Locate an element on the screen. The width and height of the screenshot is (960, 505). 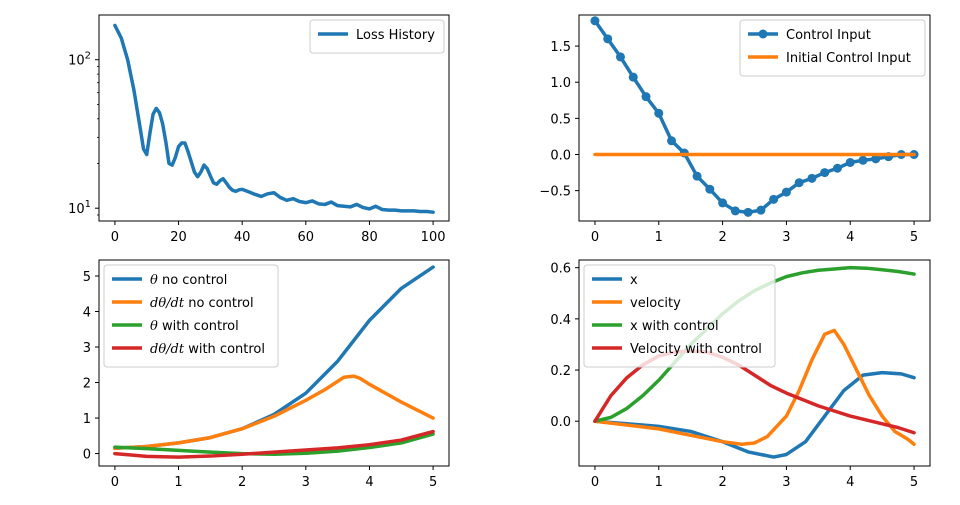
legend: Loss History is located at coordinates (377, 36).